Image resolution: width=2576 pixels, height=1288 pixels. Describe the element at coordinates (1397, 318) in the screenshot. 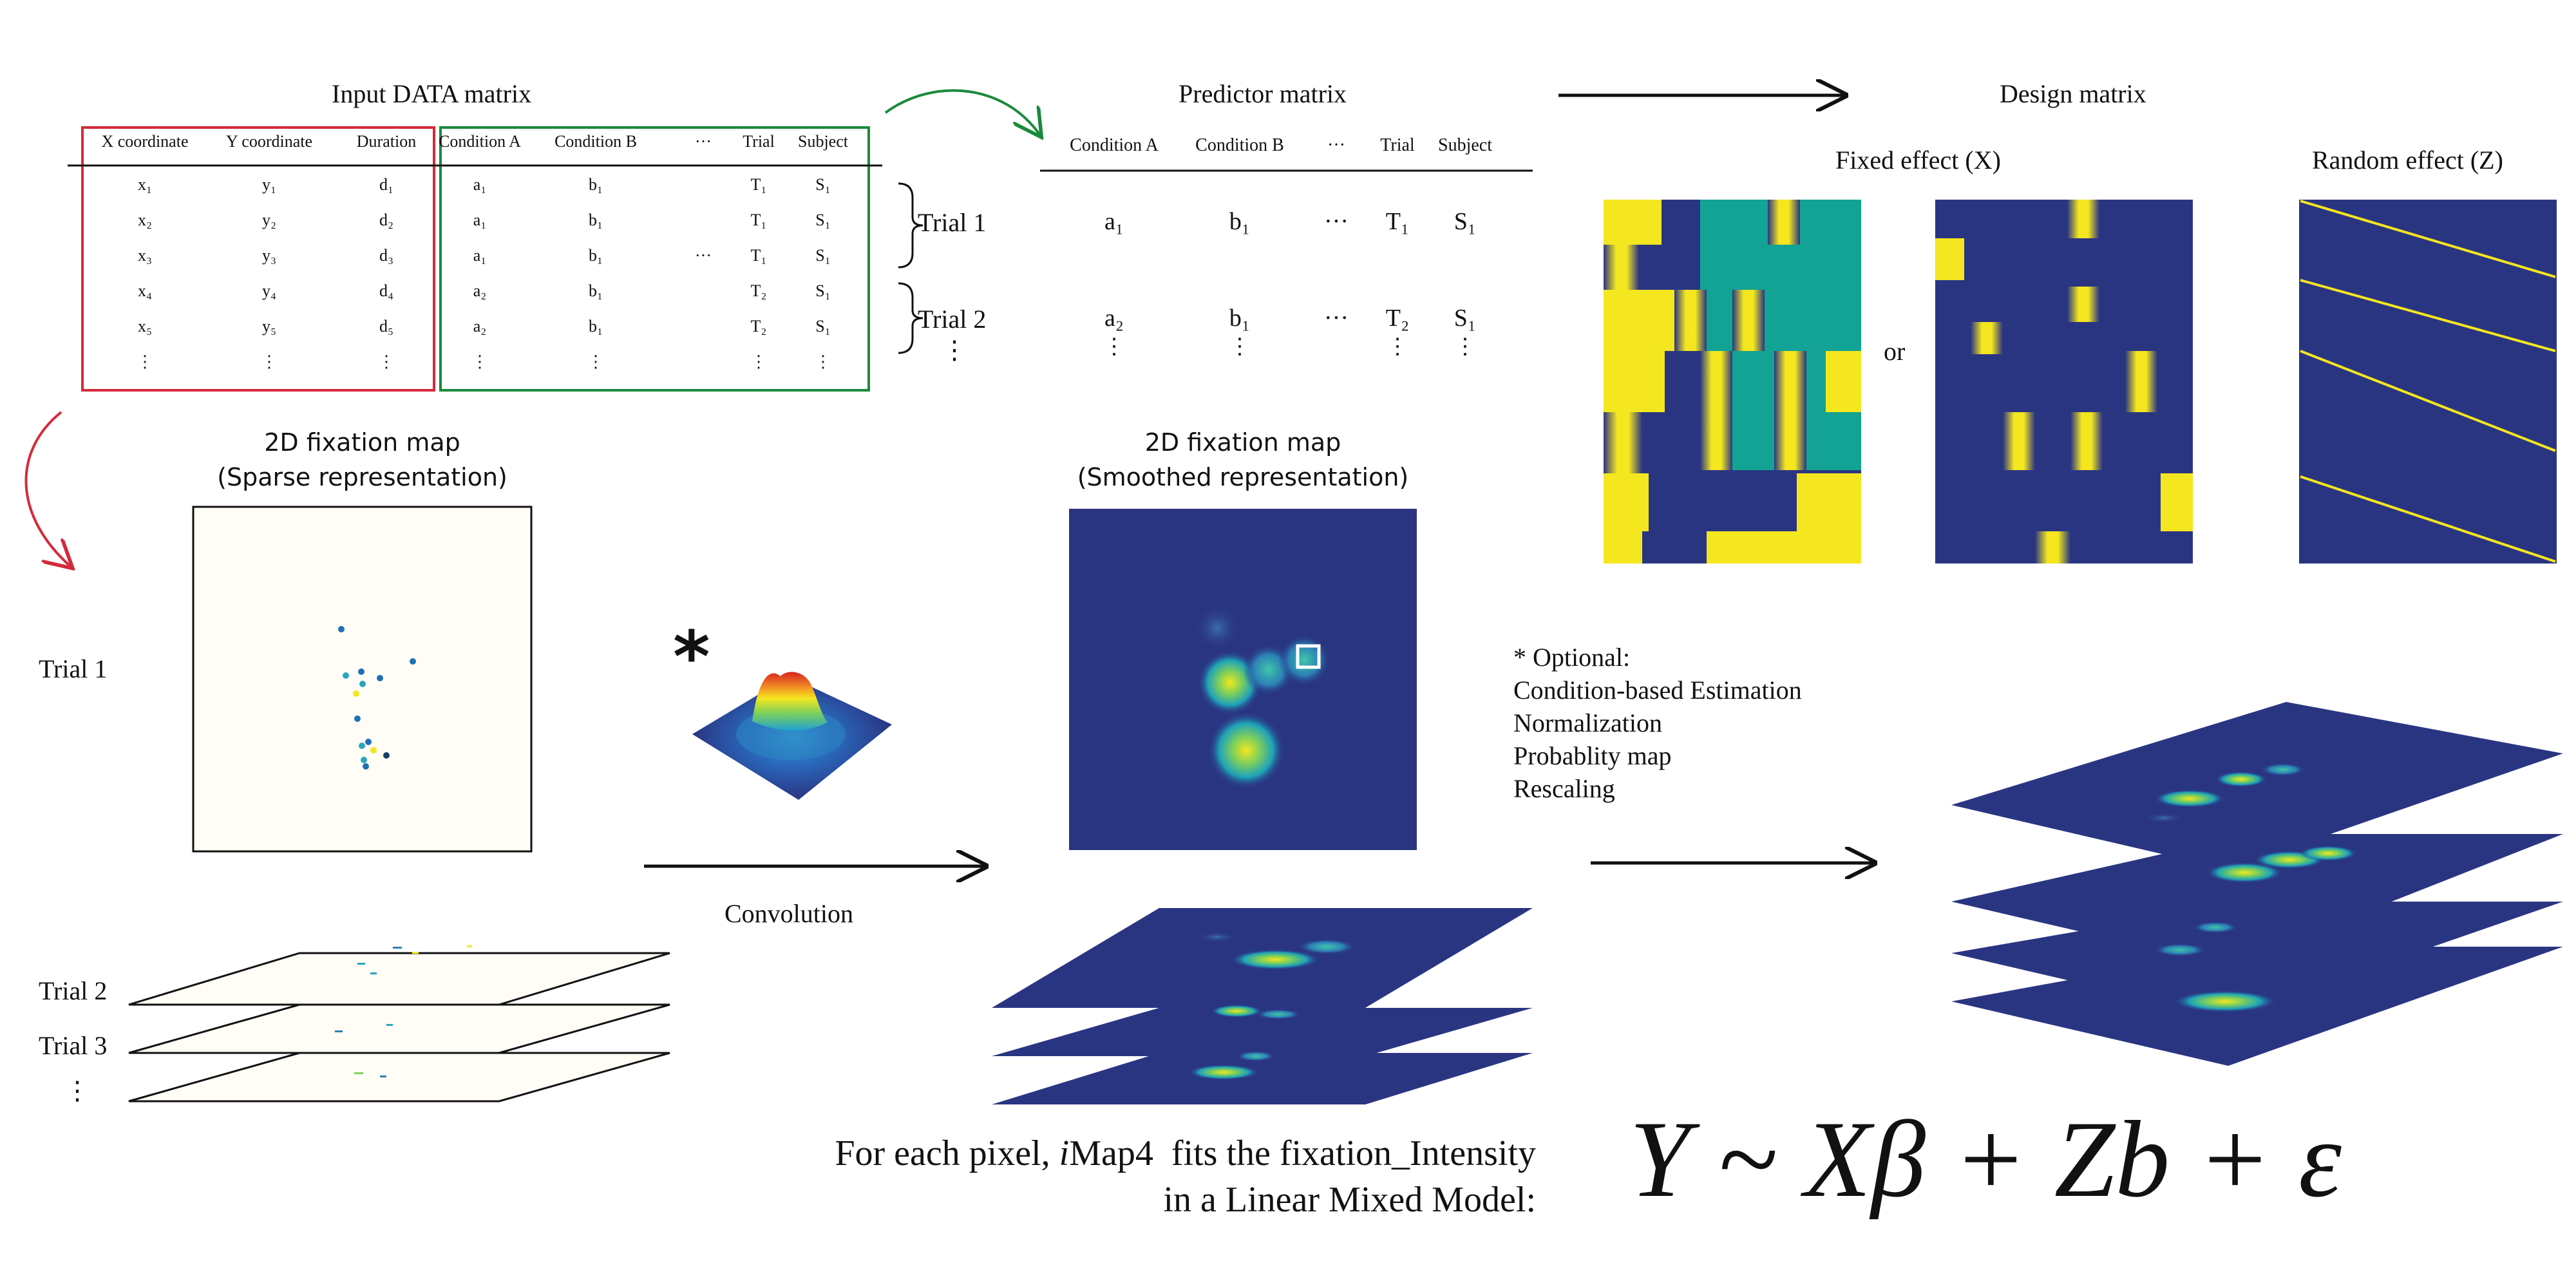

I see `predictor-cell: T₂` at that location.